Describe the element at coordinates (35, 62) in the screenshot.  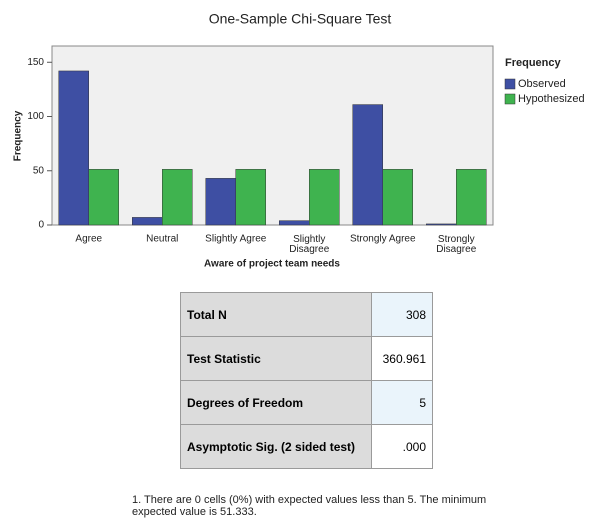
I see `y-tick-label: 150` at that location.